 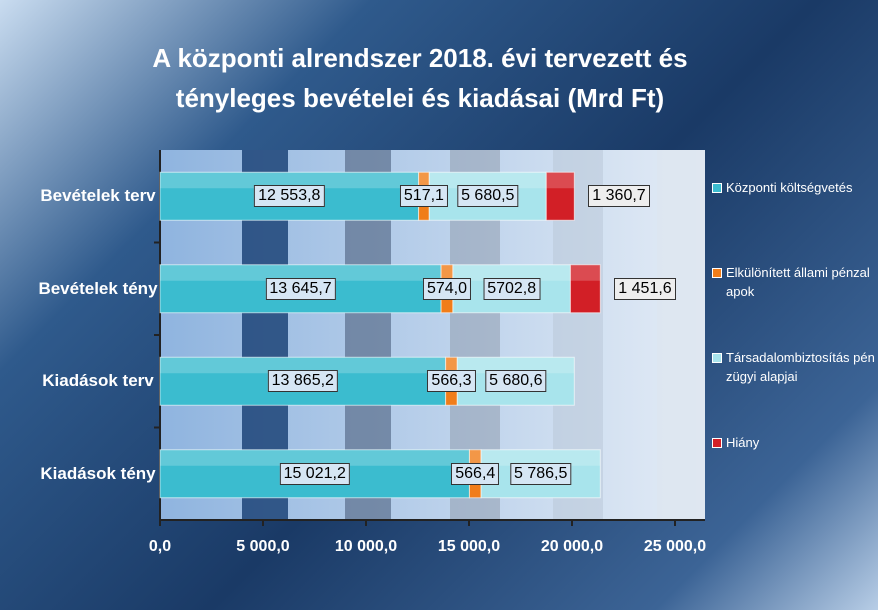 I want to click on value-label: 5 680,6, so click(x=516, y=381).